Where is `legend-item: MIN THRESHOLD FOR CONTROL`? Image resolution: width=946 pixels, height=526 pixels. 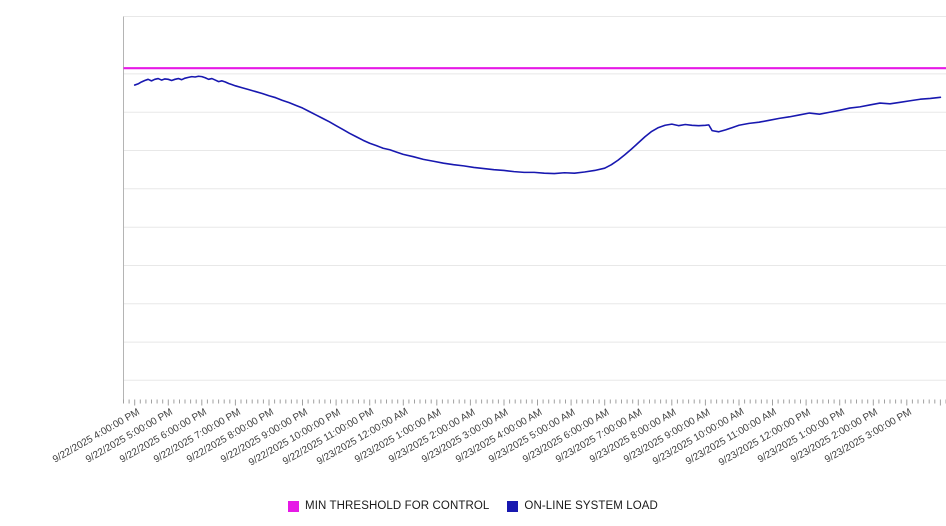
legend-item: MIN THRESHOLD FOR CONTROL is located at coordinates (388, 506).